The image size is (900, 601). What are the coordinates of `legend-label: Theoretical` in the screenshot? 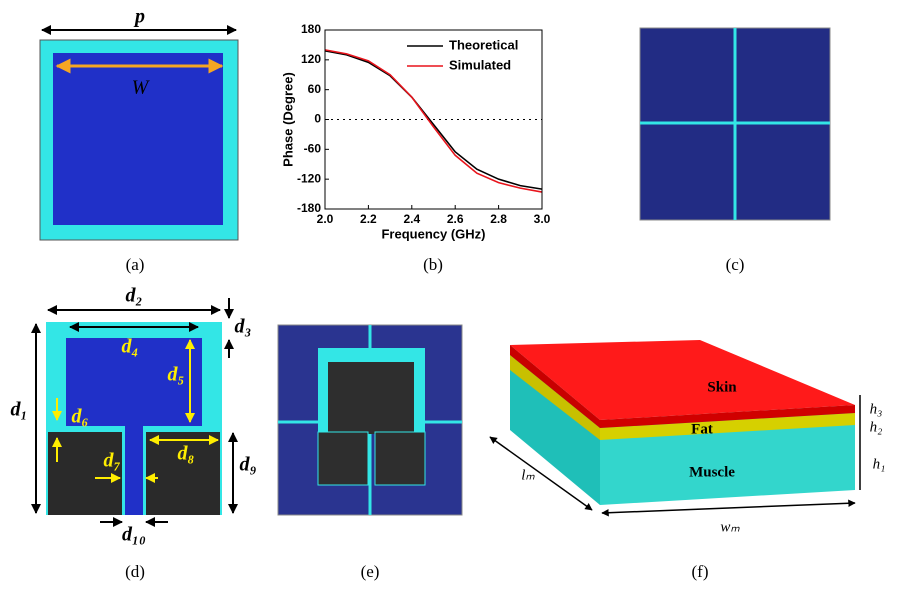 It's located at (483, 44).